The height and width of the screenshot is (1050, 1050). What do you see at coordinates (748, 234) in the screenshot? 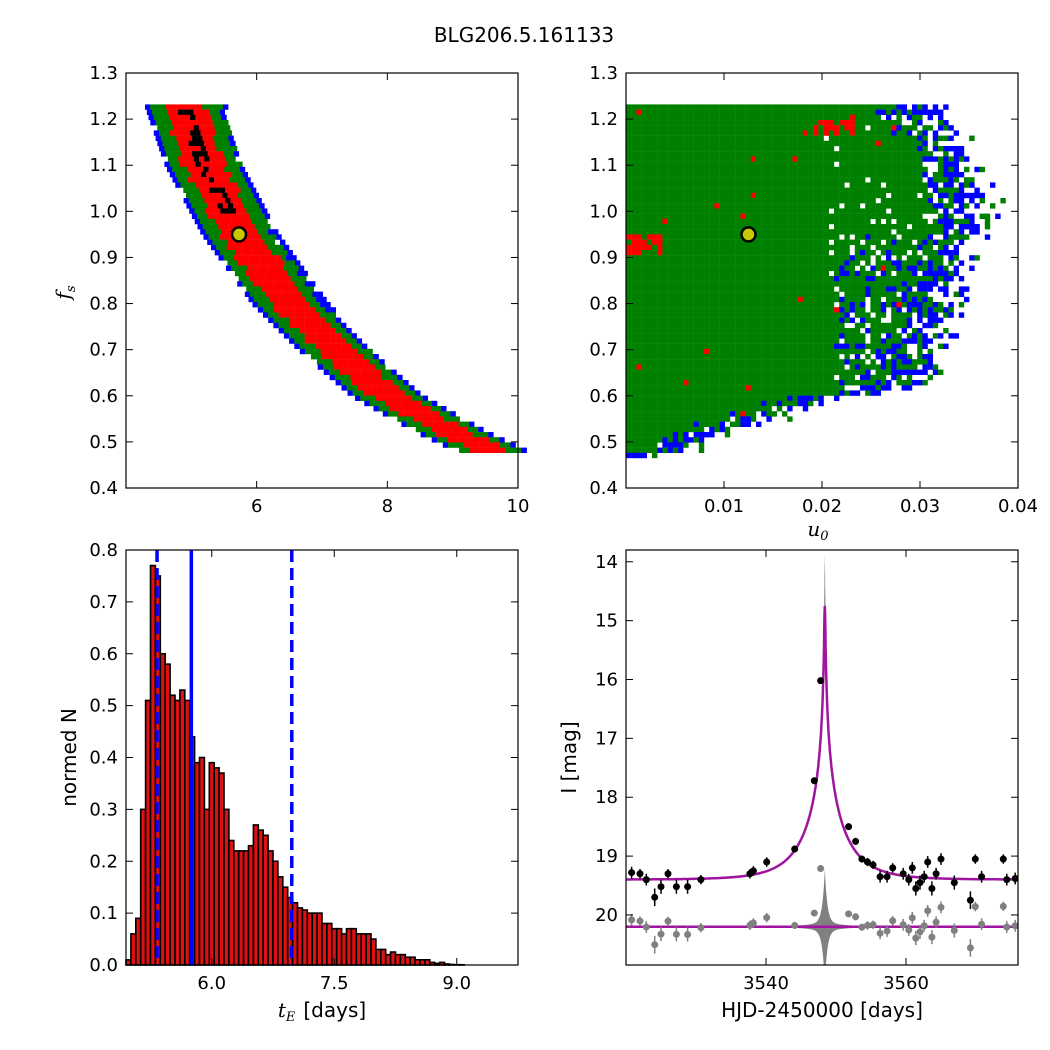
I see `best-fit-marker` at bounding box center [748, 234].